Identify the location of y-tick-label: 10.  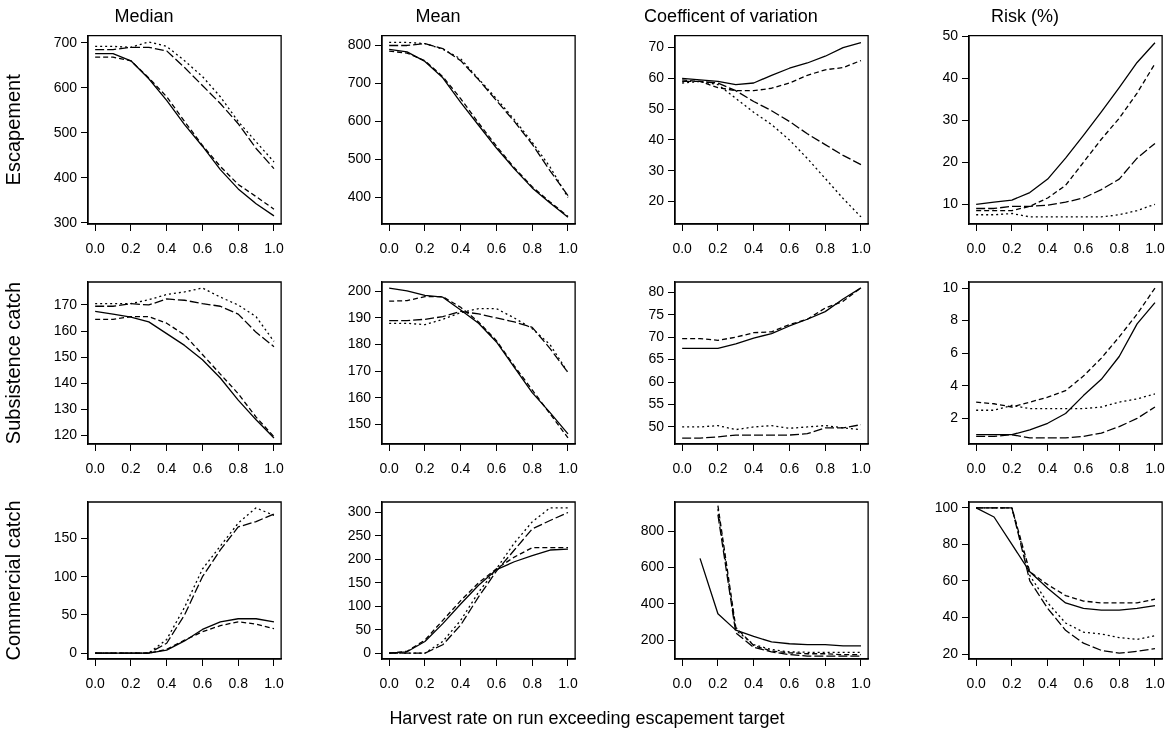
(950, 203).